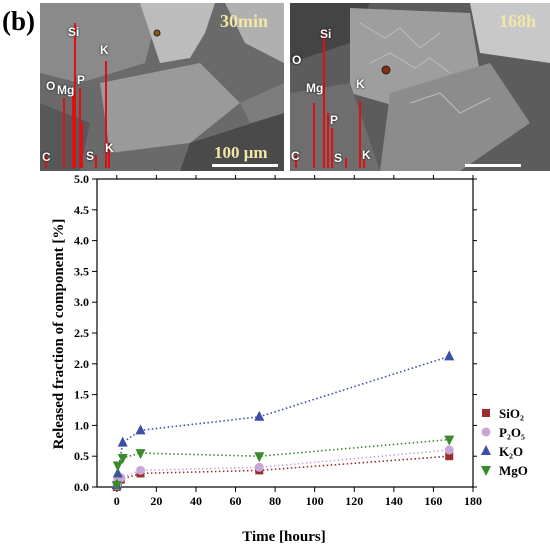 The height and width of the screenshot is (551, 550). What do you see at coordinates (81, 364) in the screenshot?
I see `y-tick-label: 2.0` at bounding box center [81, 364].